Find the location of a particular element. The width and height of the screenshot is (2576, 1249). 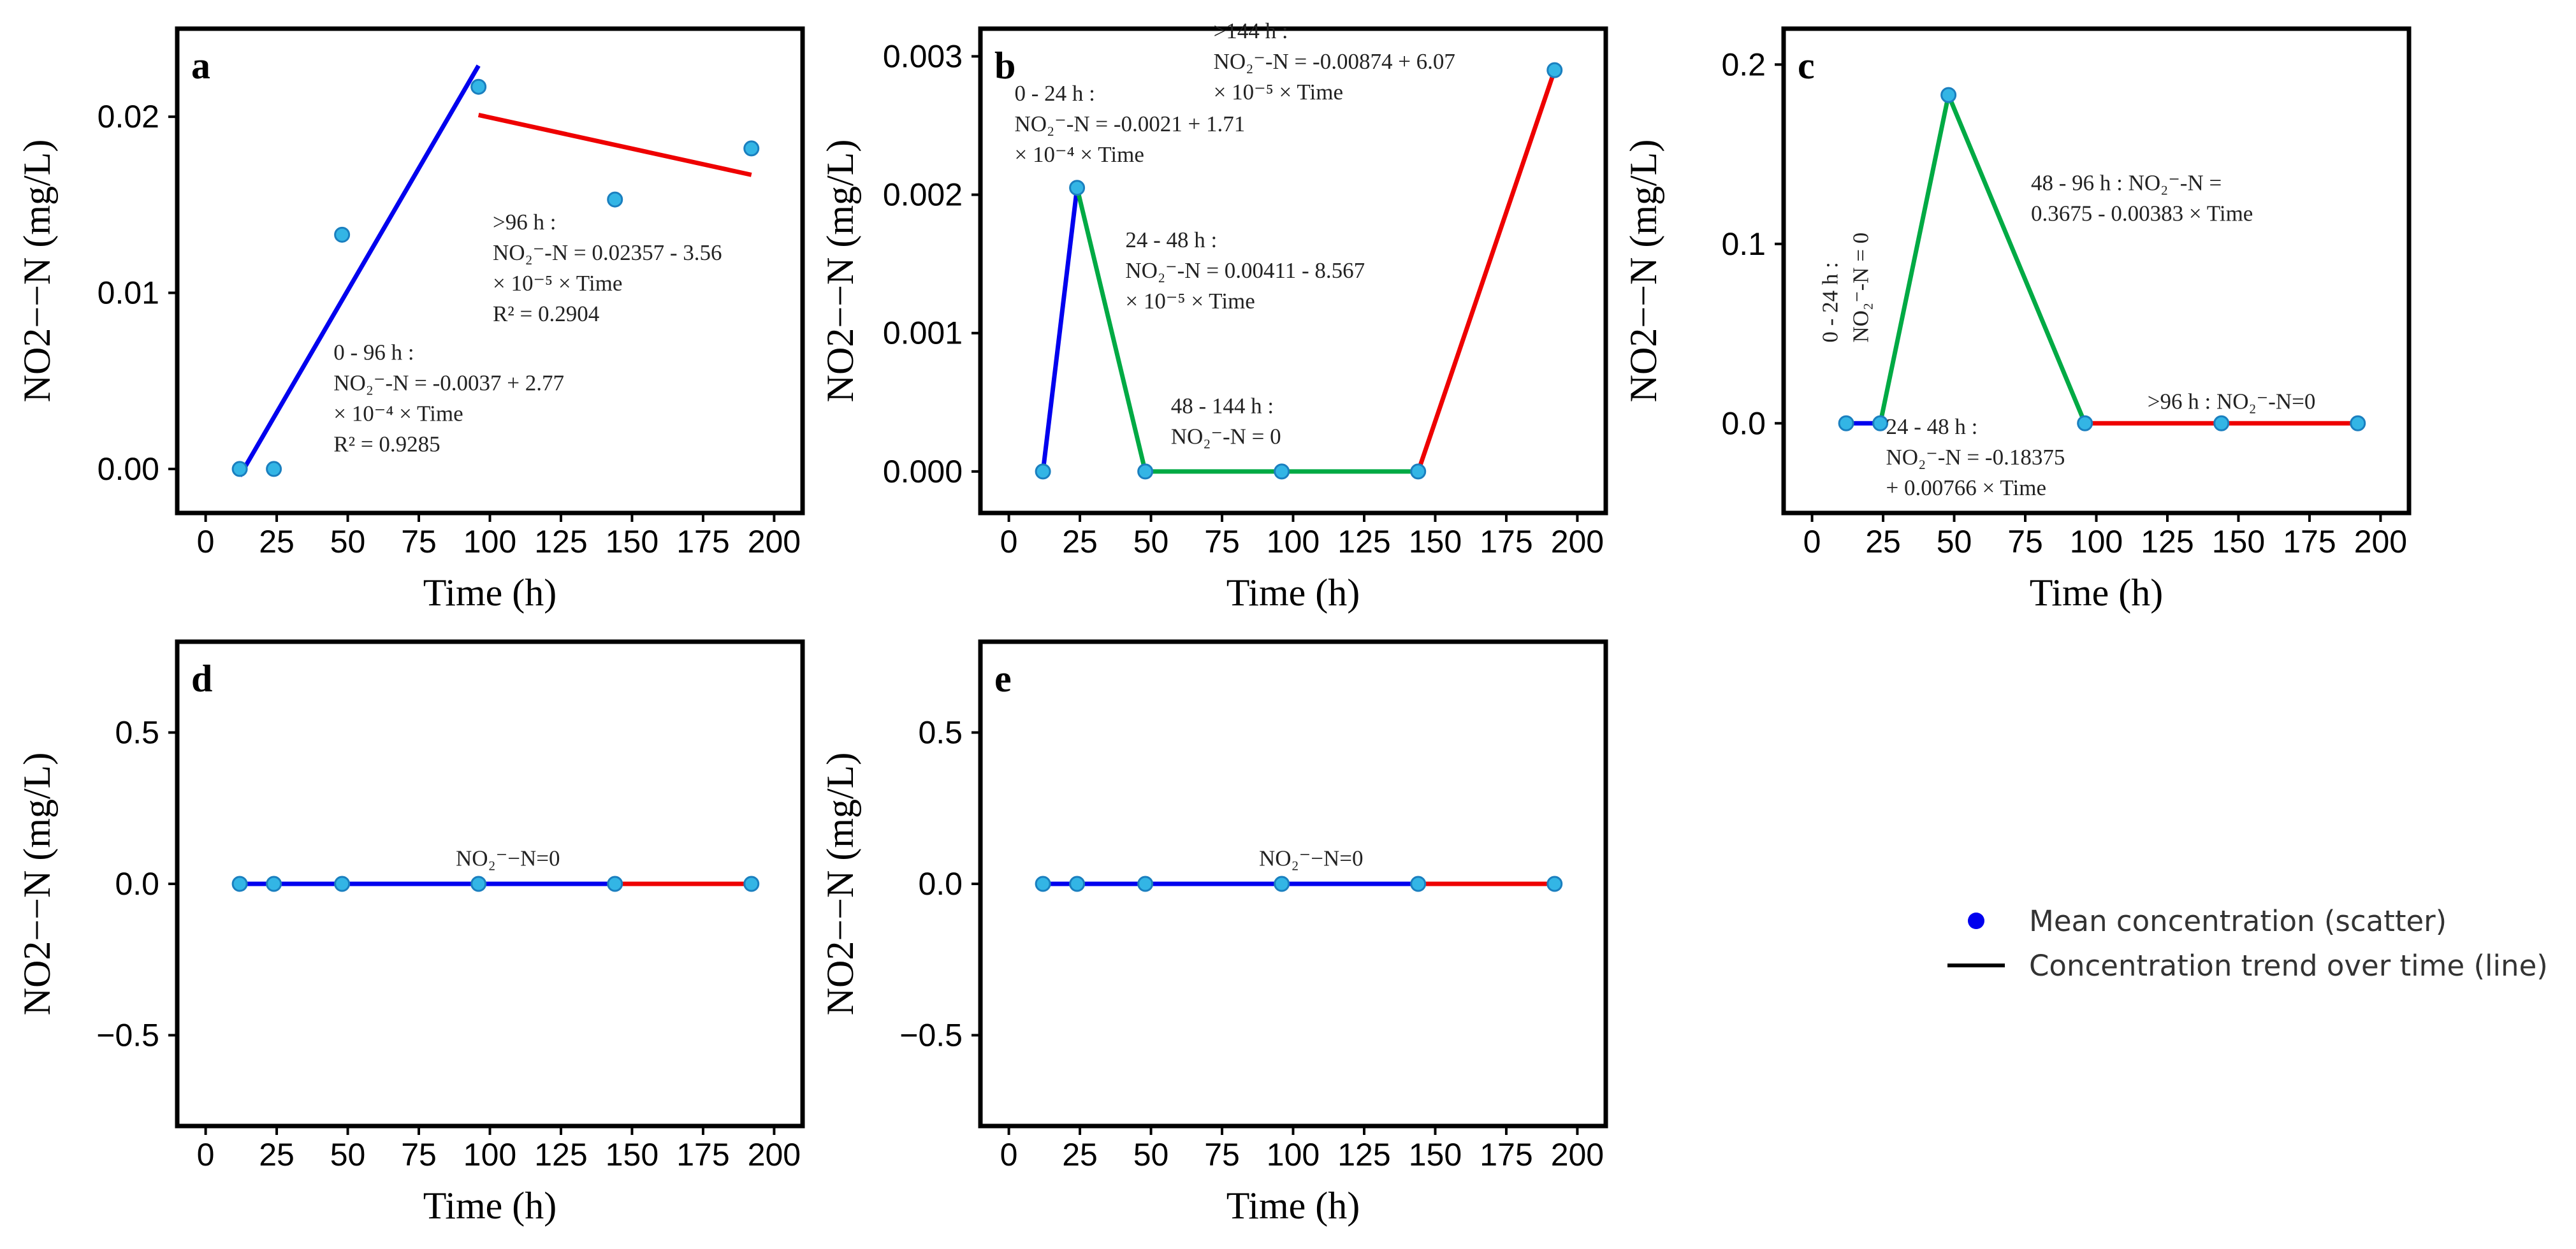

equation-annotation: >96 h : NO₂⁻-N=0 is located at coordinates (2232, 401).